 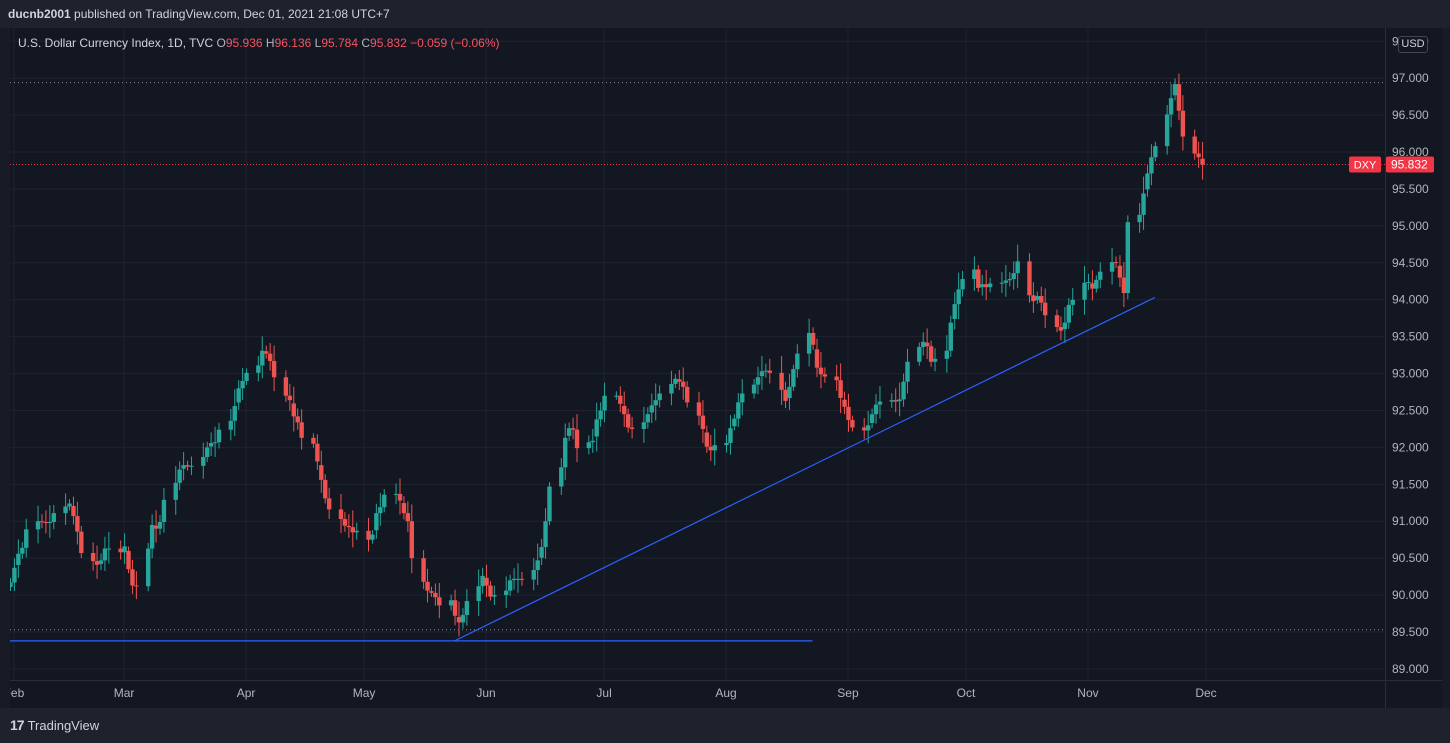 I want to click on currency-badge: USD, so click(x=1413, y=44).